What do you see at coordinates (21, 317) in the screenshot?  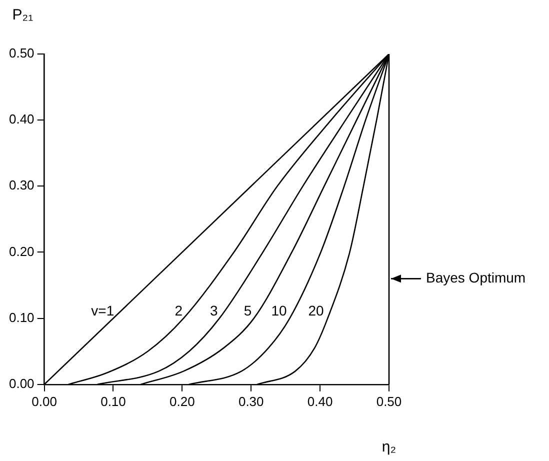 I see `y-tick-label: 0.10` at bounding box center [21, 317].